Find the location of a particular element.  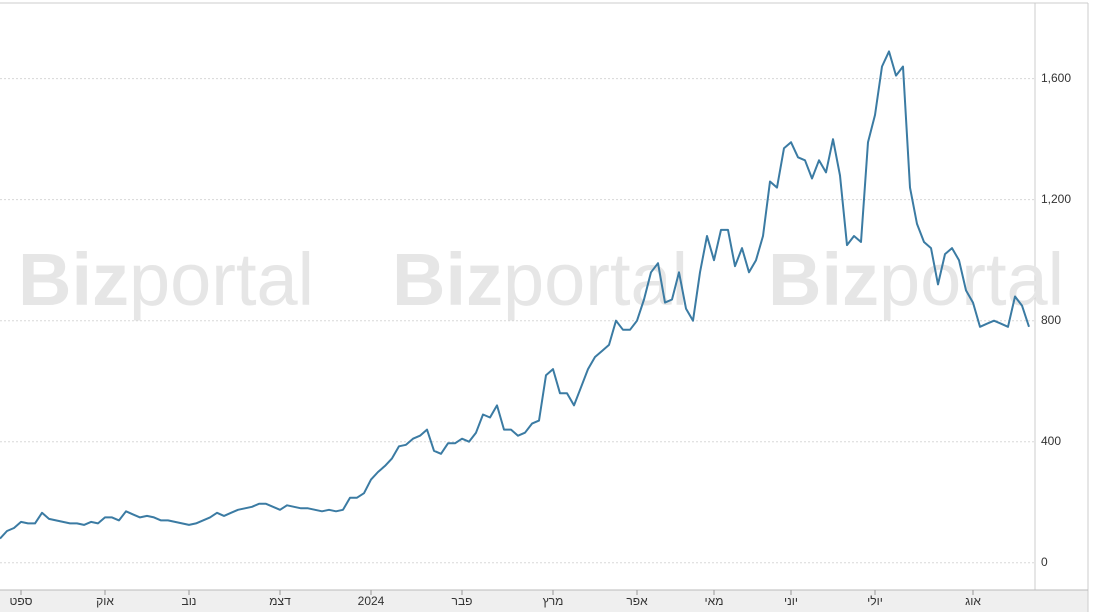

x-tick-label: 2024 is located at coordinates (371, 601).